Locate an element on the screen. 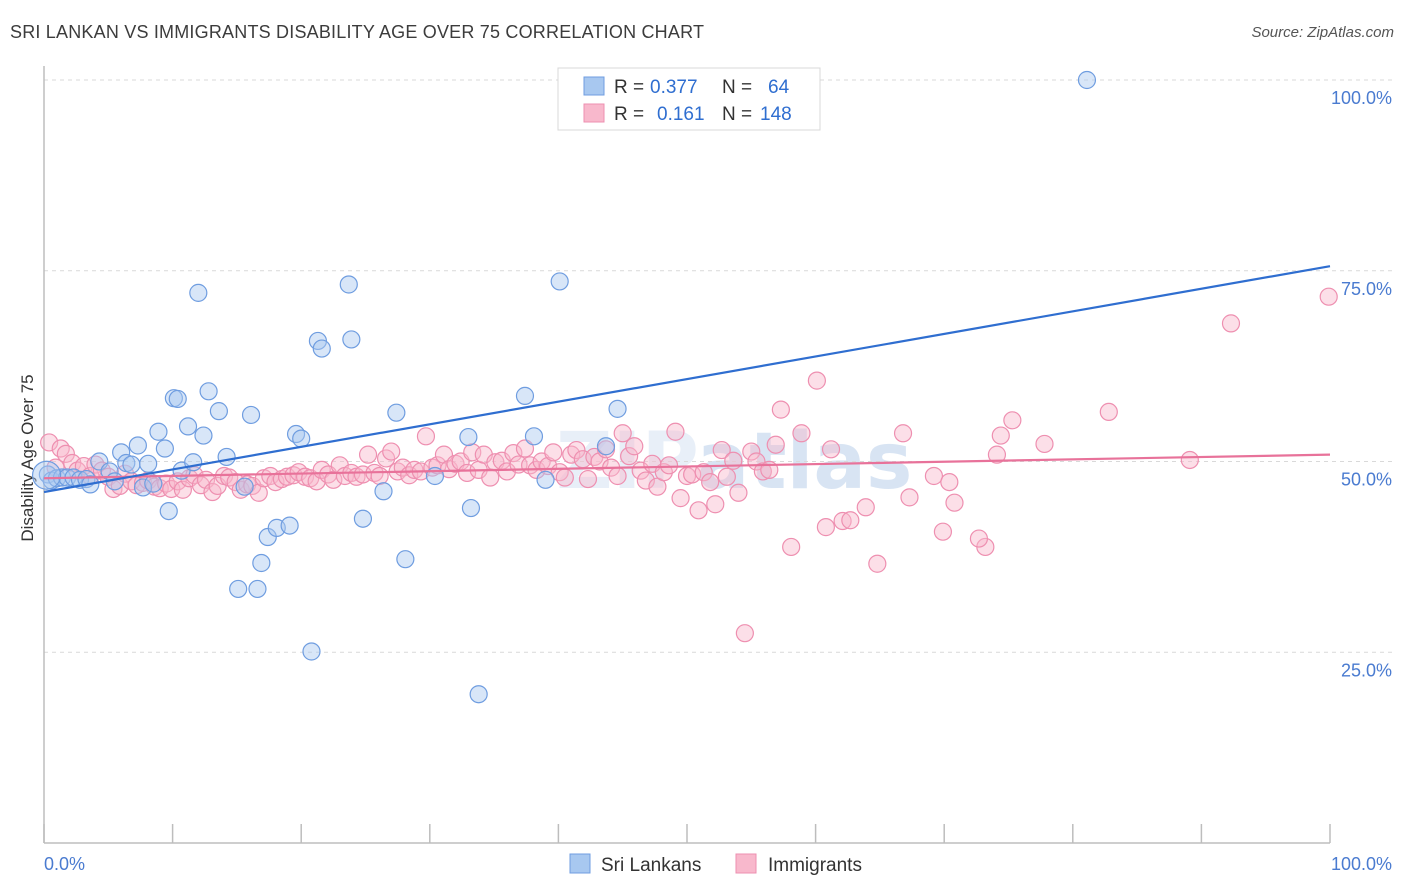  y-tick-label: 100.0% is located at coordinates (1361, 98).